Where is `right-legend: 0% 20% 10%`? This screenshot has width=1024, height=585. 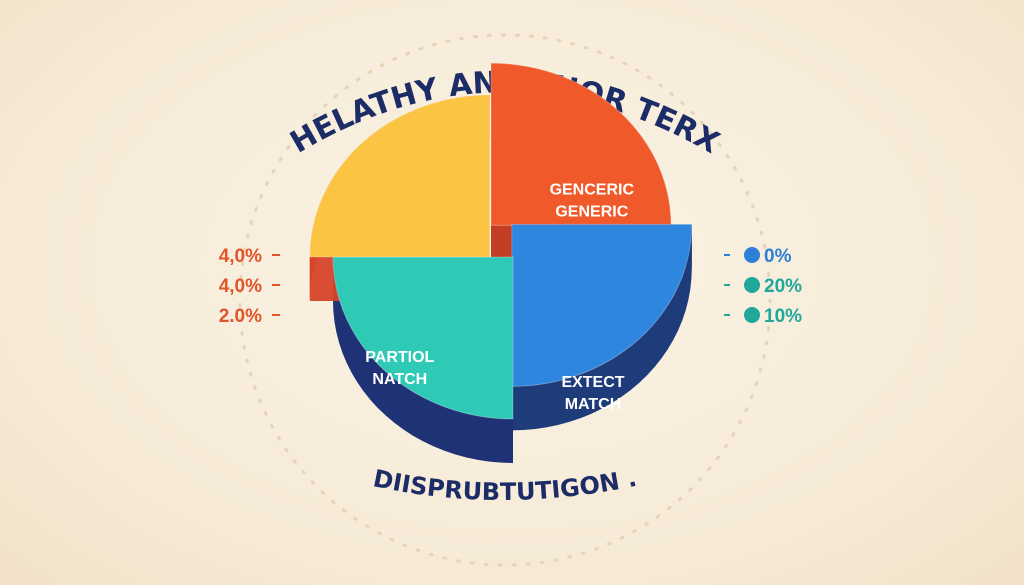 right-legend: 0% 20% 10% is located at coordinates (763, 286).